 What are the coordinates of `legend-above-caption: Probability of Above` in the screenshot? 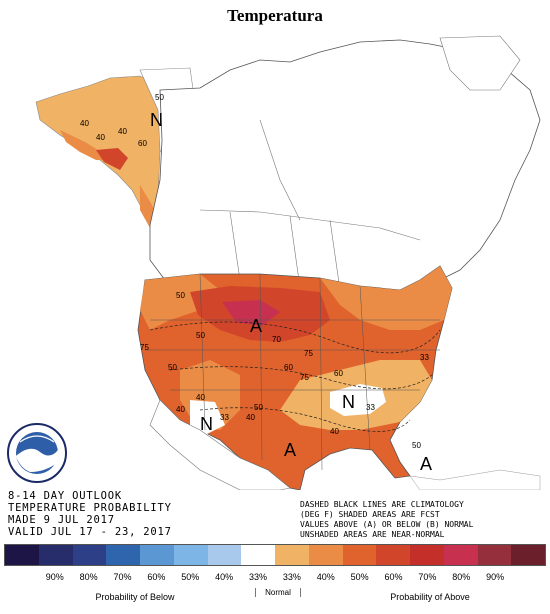 It's located at (430, 597).